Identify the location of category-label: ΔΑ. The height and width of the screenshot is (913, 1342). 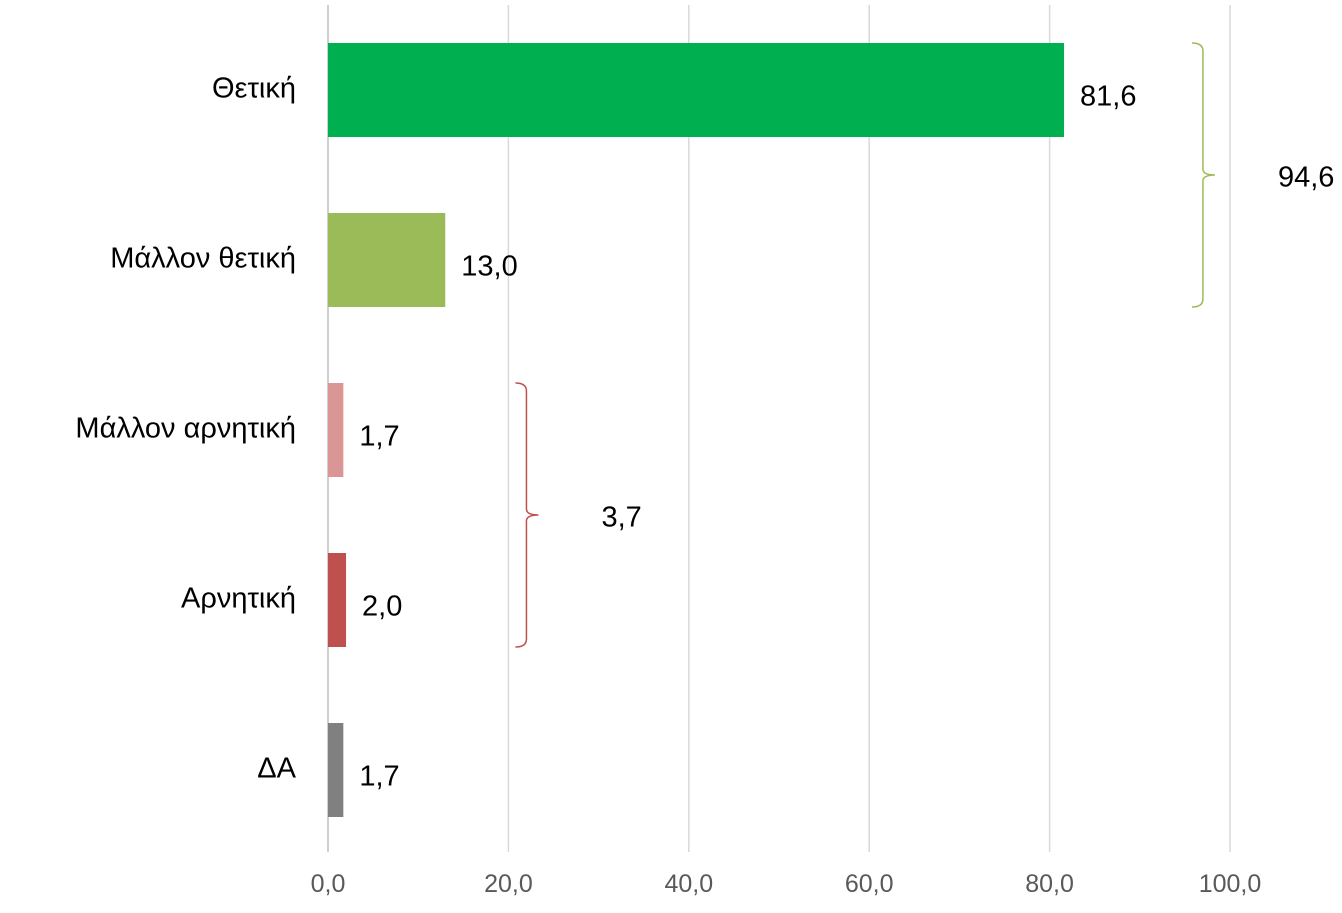
(276, 769).